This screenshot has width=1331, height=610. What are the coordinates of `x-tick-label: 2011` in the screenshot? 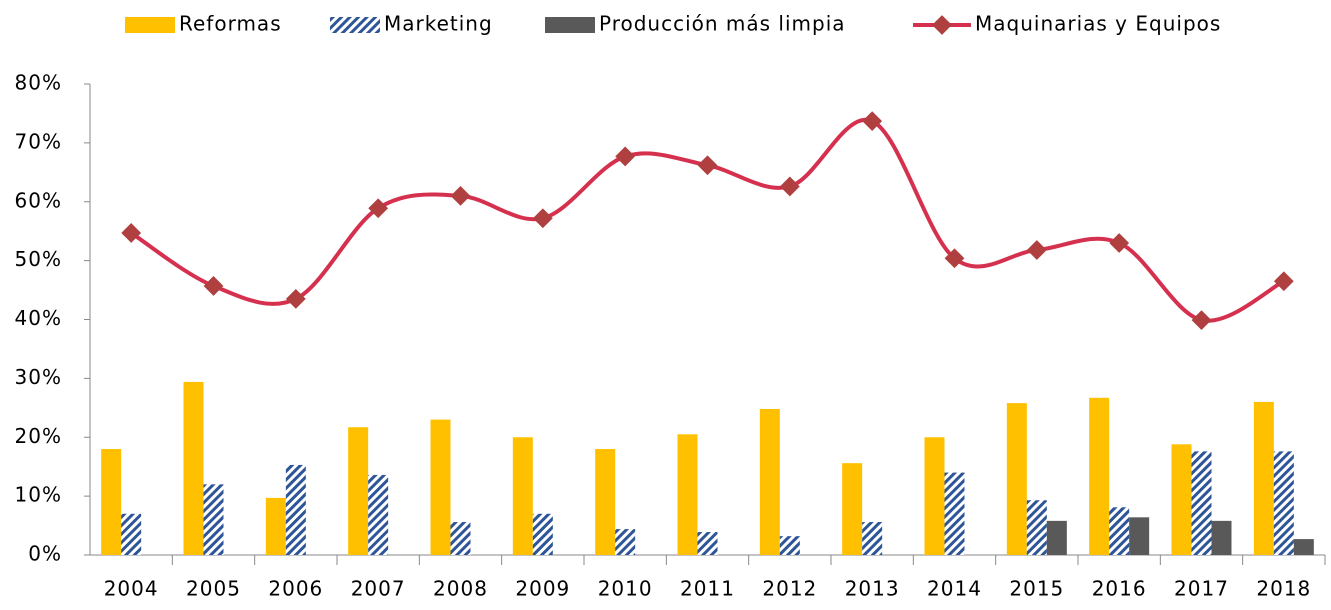 It's located at (707, 589).